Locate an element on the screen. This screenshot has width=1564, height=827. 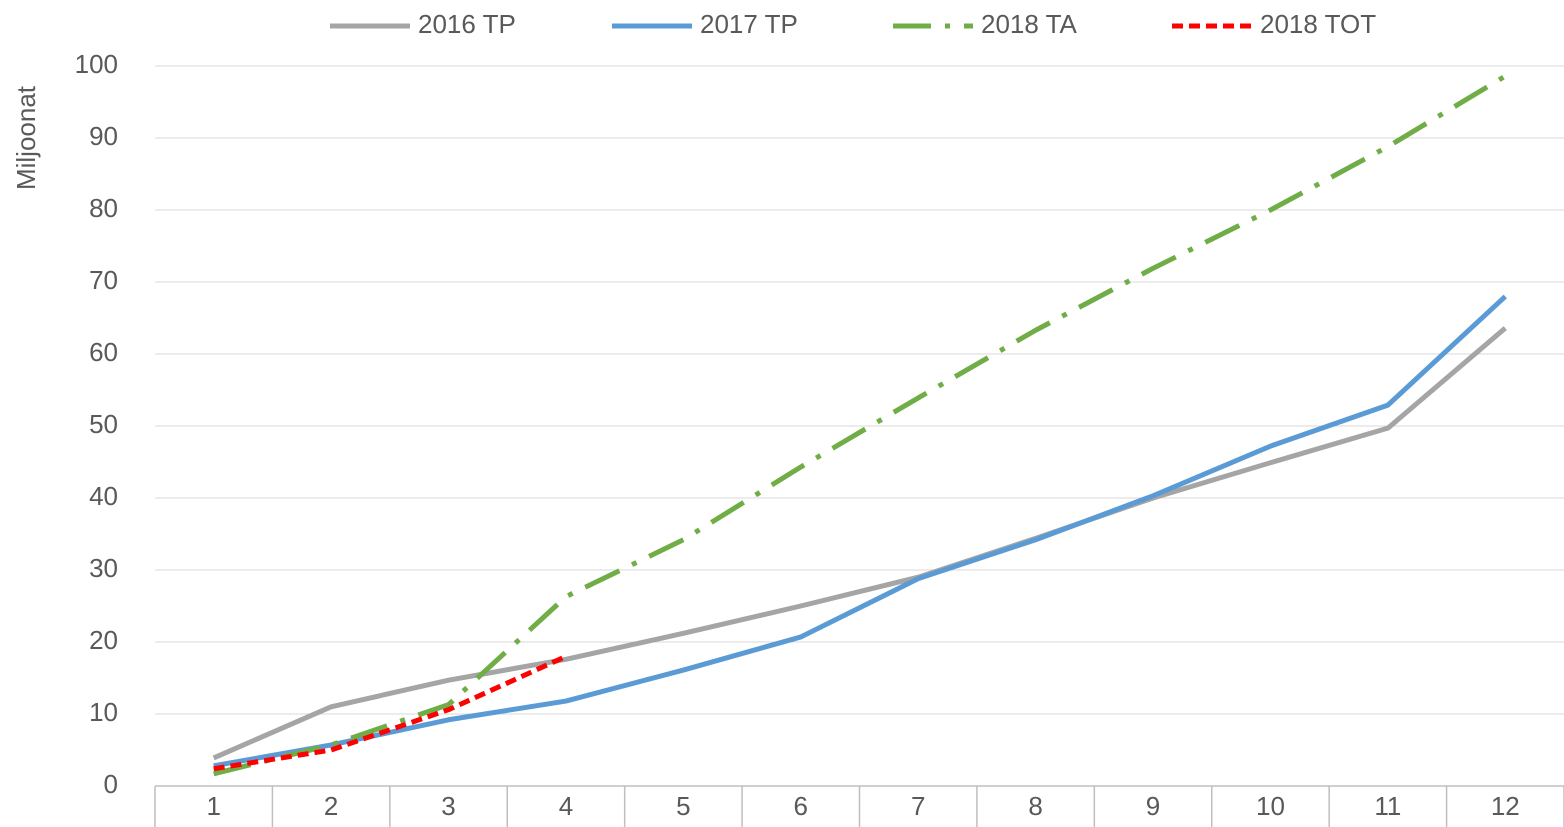
y-tick-label: 70 is located at coordinates (103, 280).